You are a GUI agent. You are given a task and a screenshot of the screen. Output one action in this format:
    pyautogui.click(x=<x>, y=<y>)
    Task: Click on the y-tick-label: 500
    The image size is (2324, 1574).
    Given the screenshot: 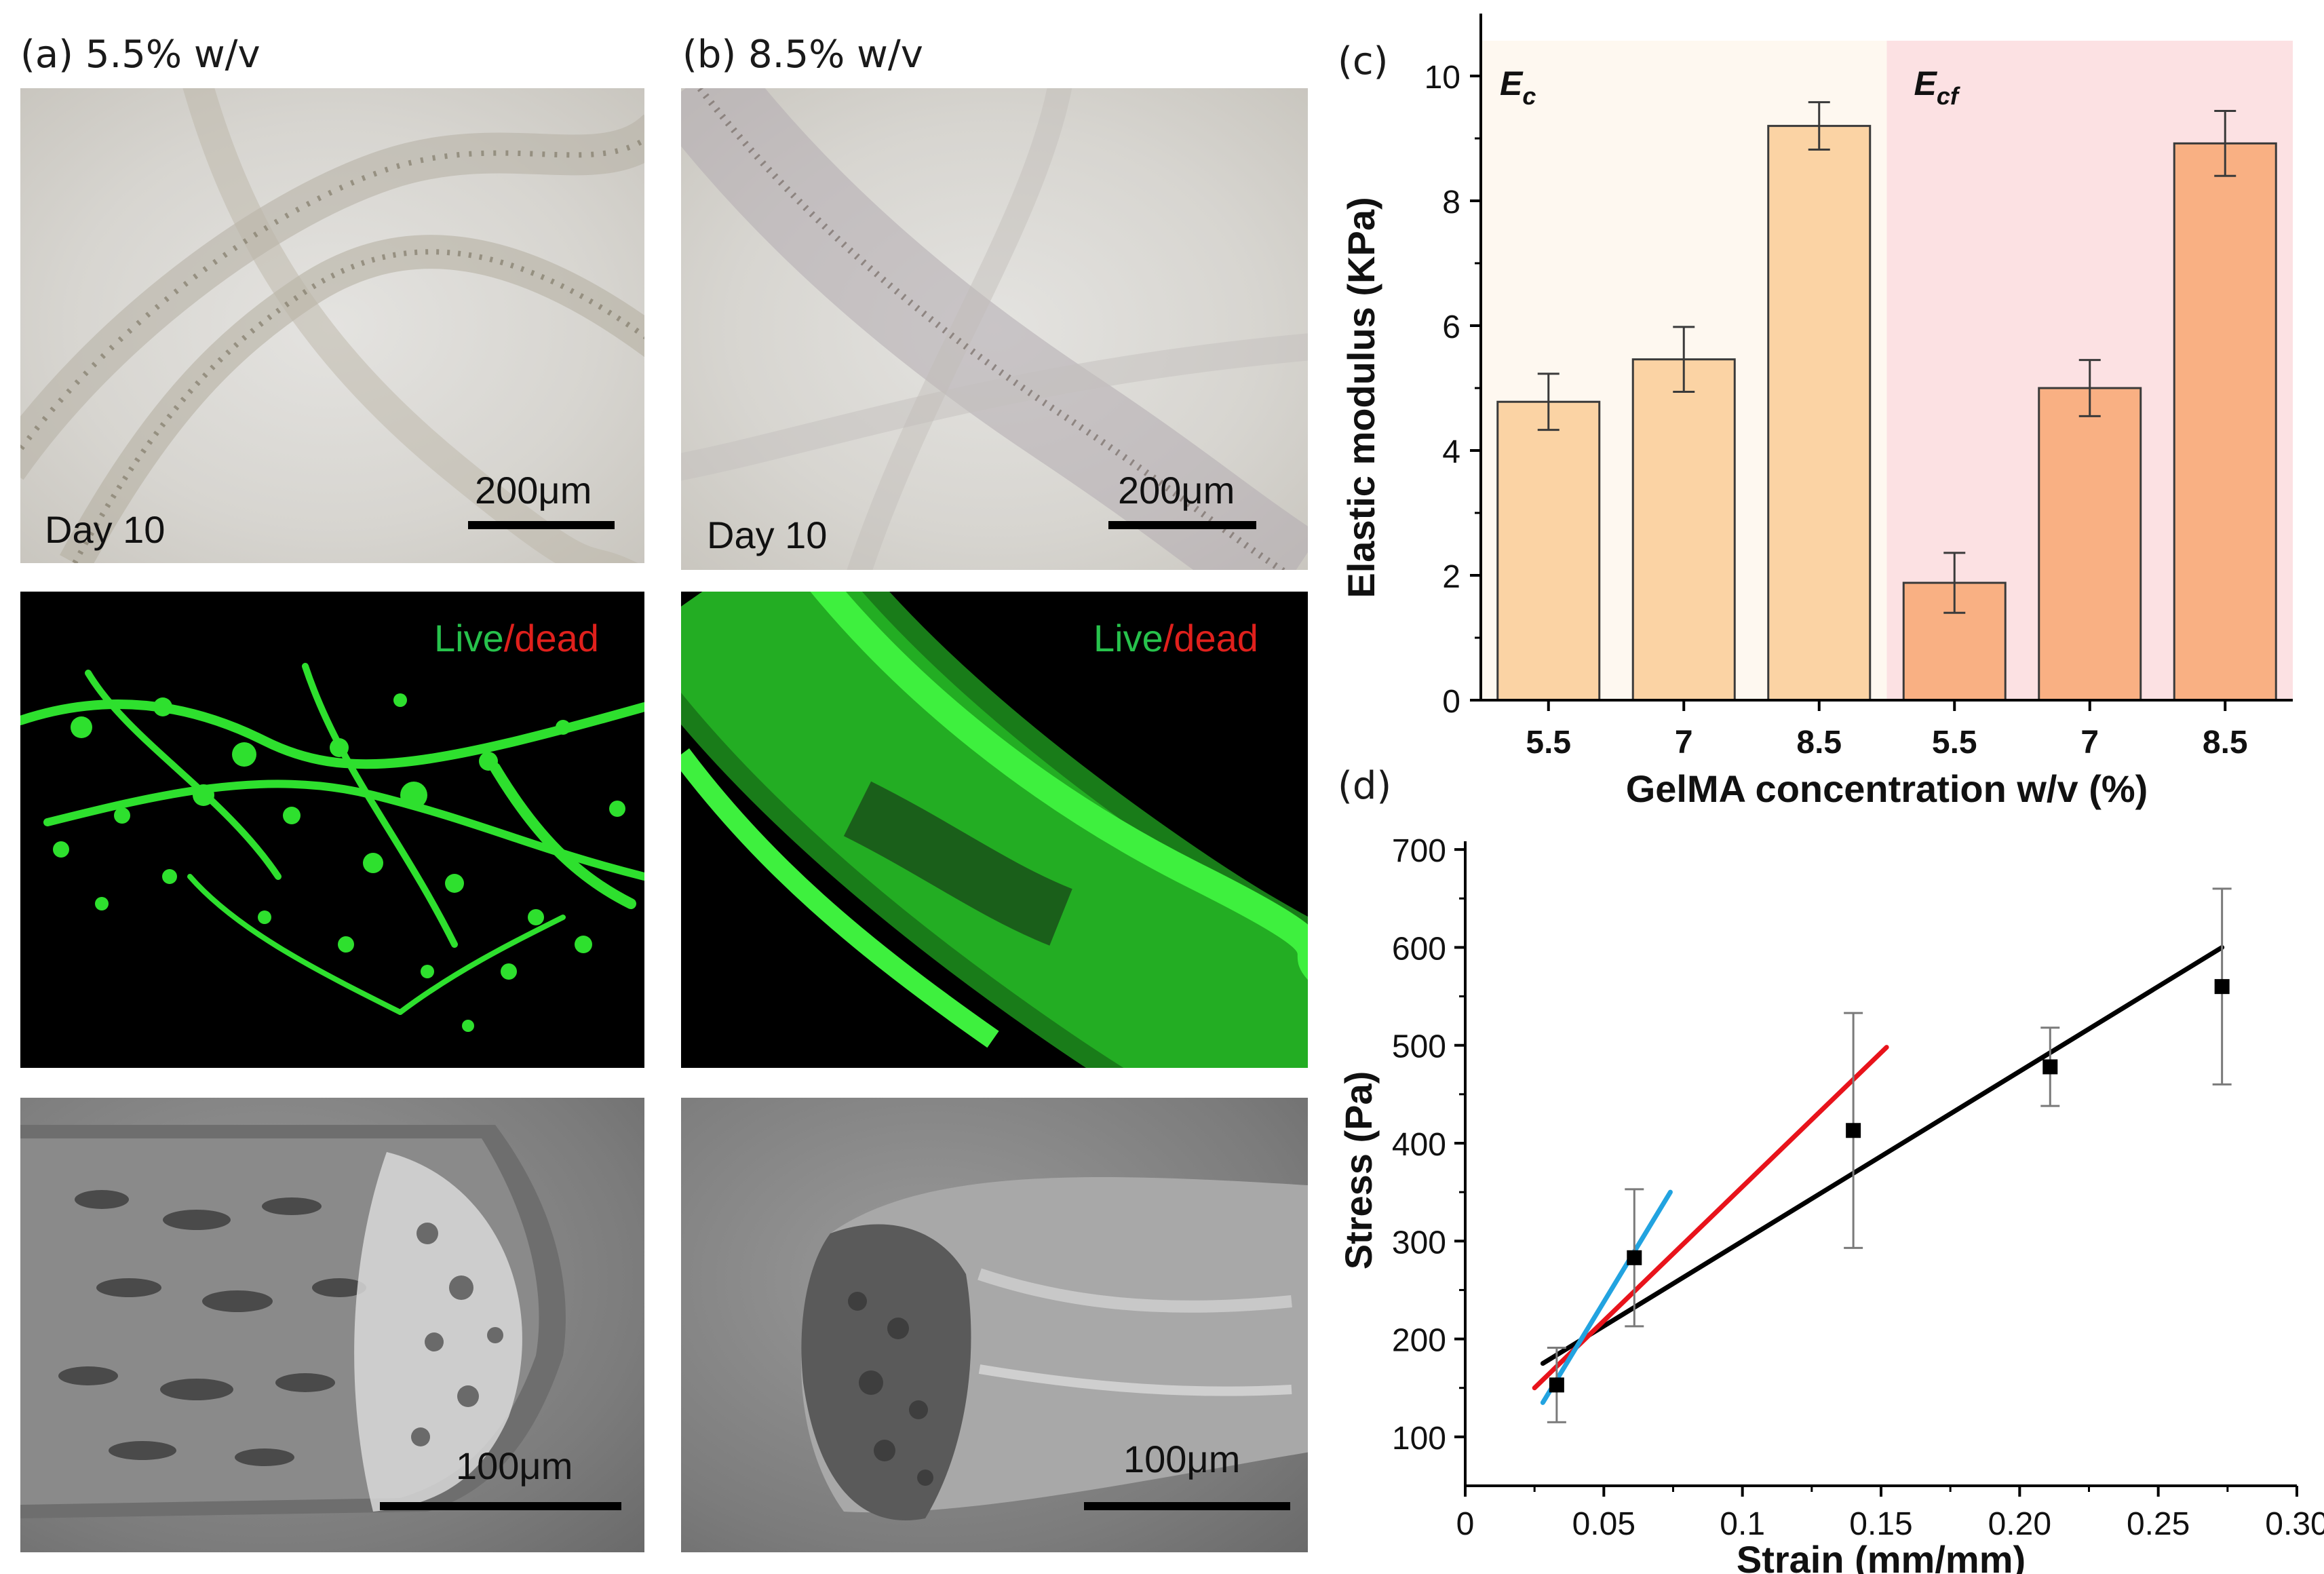 What is the action you would take?
    pyautogui.click(x=1419, y=1047)
    